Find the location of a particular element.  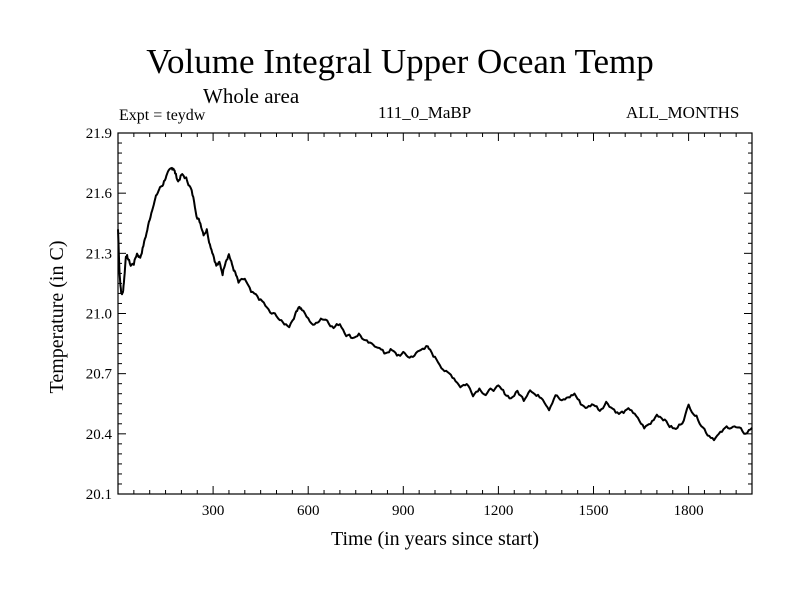

x-tick-label: 300 is located at coordinates (213, 511).